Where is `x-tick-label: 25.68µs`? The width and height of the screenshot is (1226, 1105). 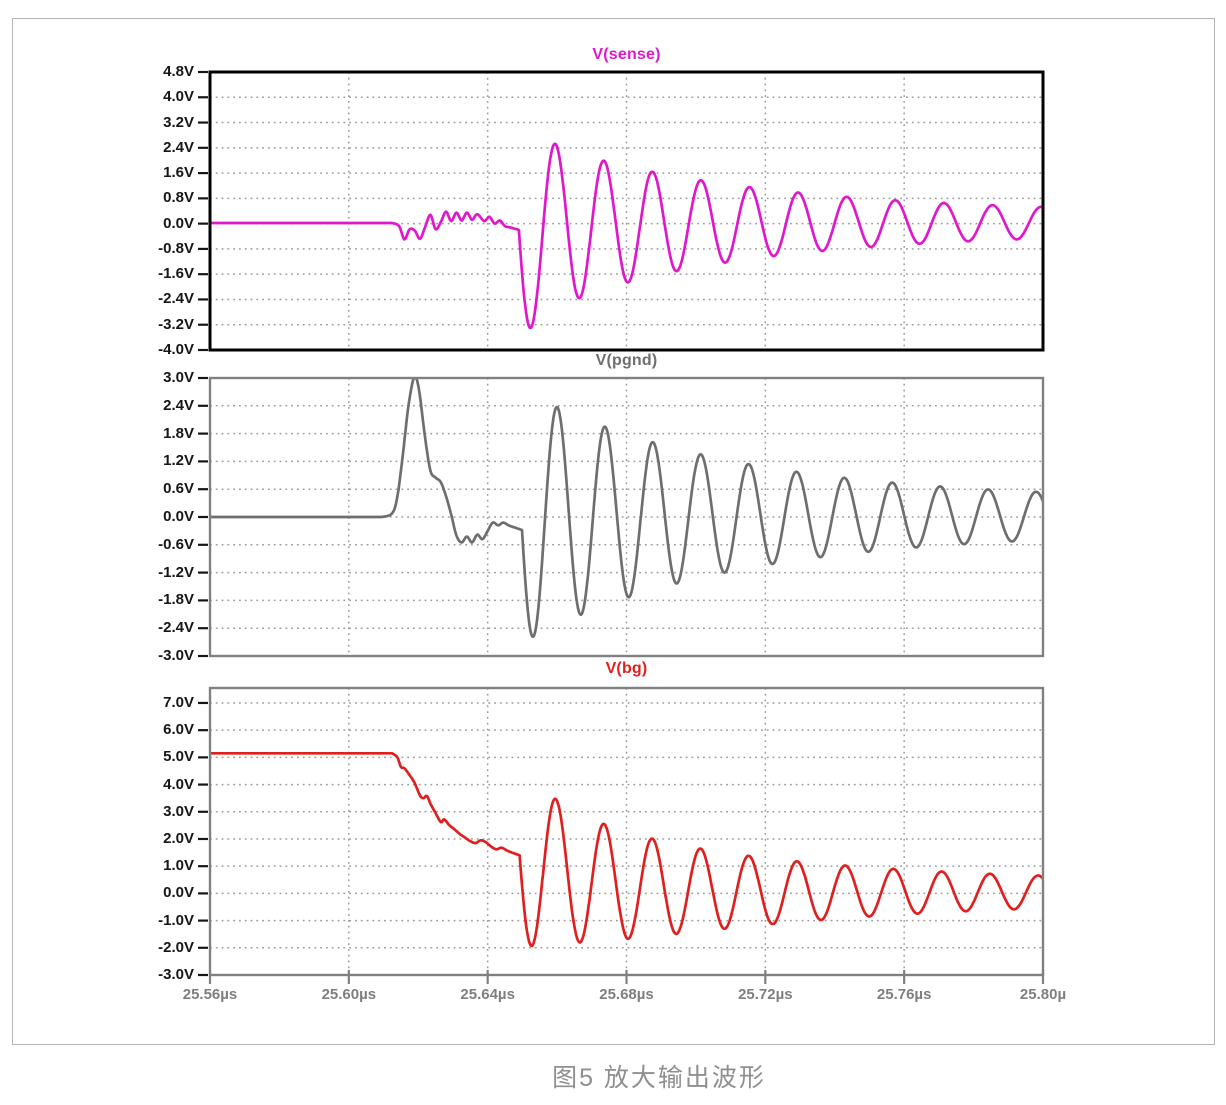
x-tick-label: 25.68µs is located at coordinates (626, 994).